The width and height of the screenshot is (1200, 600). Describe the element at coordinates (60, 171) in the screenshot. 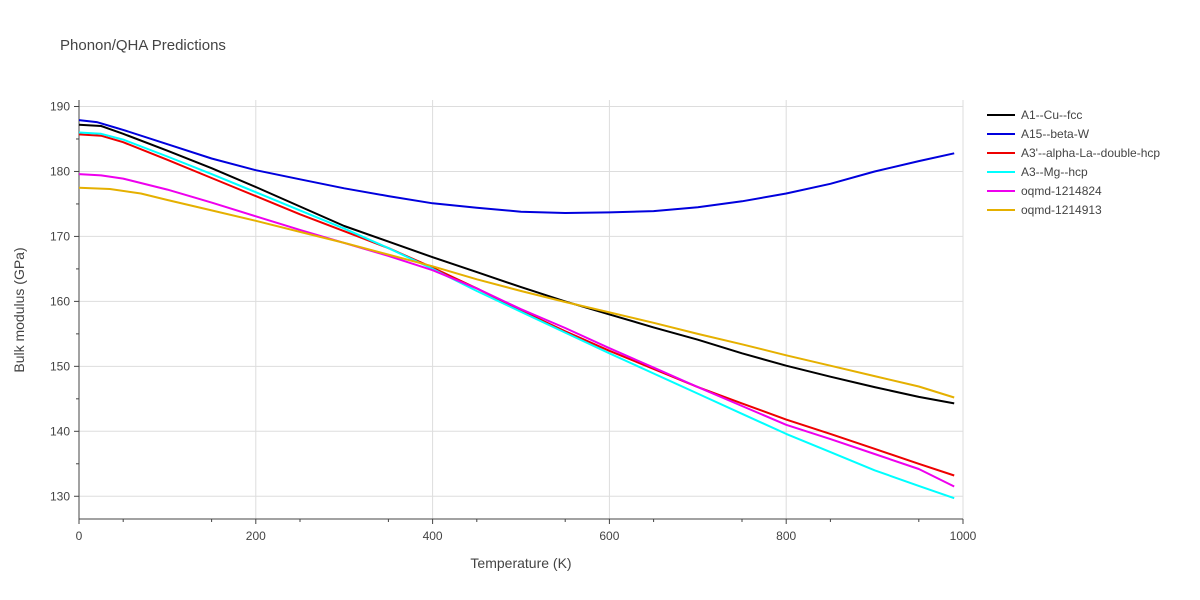

I see `y-tick-label: 180` at that location.